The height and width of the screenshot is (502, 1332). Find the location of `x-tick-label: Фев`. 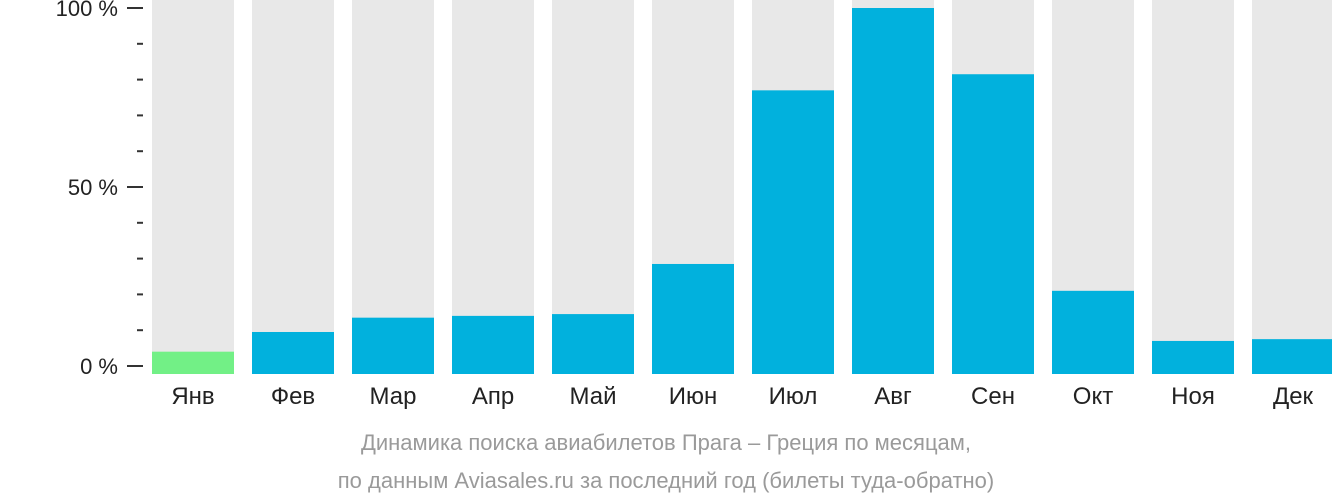

x-tick-label: Фев is located at coordinates (293, 396).